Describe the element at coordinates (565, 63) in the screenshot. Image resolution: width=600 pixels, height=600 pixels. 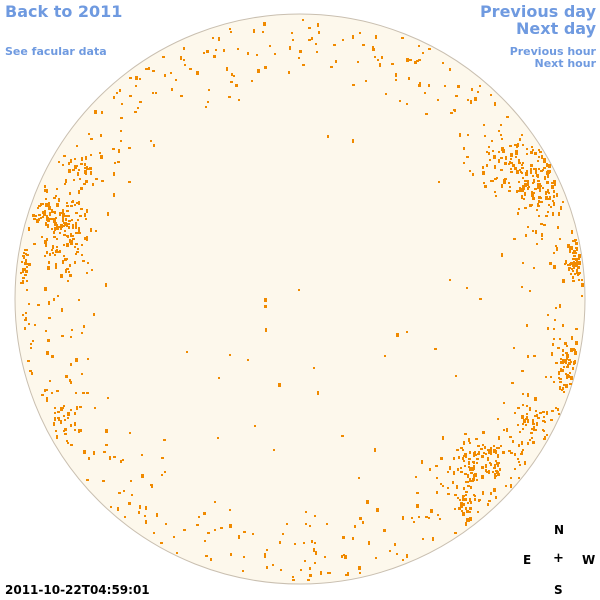
I see `next-hour-link: Next hour` at that location.